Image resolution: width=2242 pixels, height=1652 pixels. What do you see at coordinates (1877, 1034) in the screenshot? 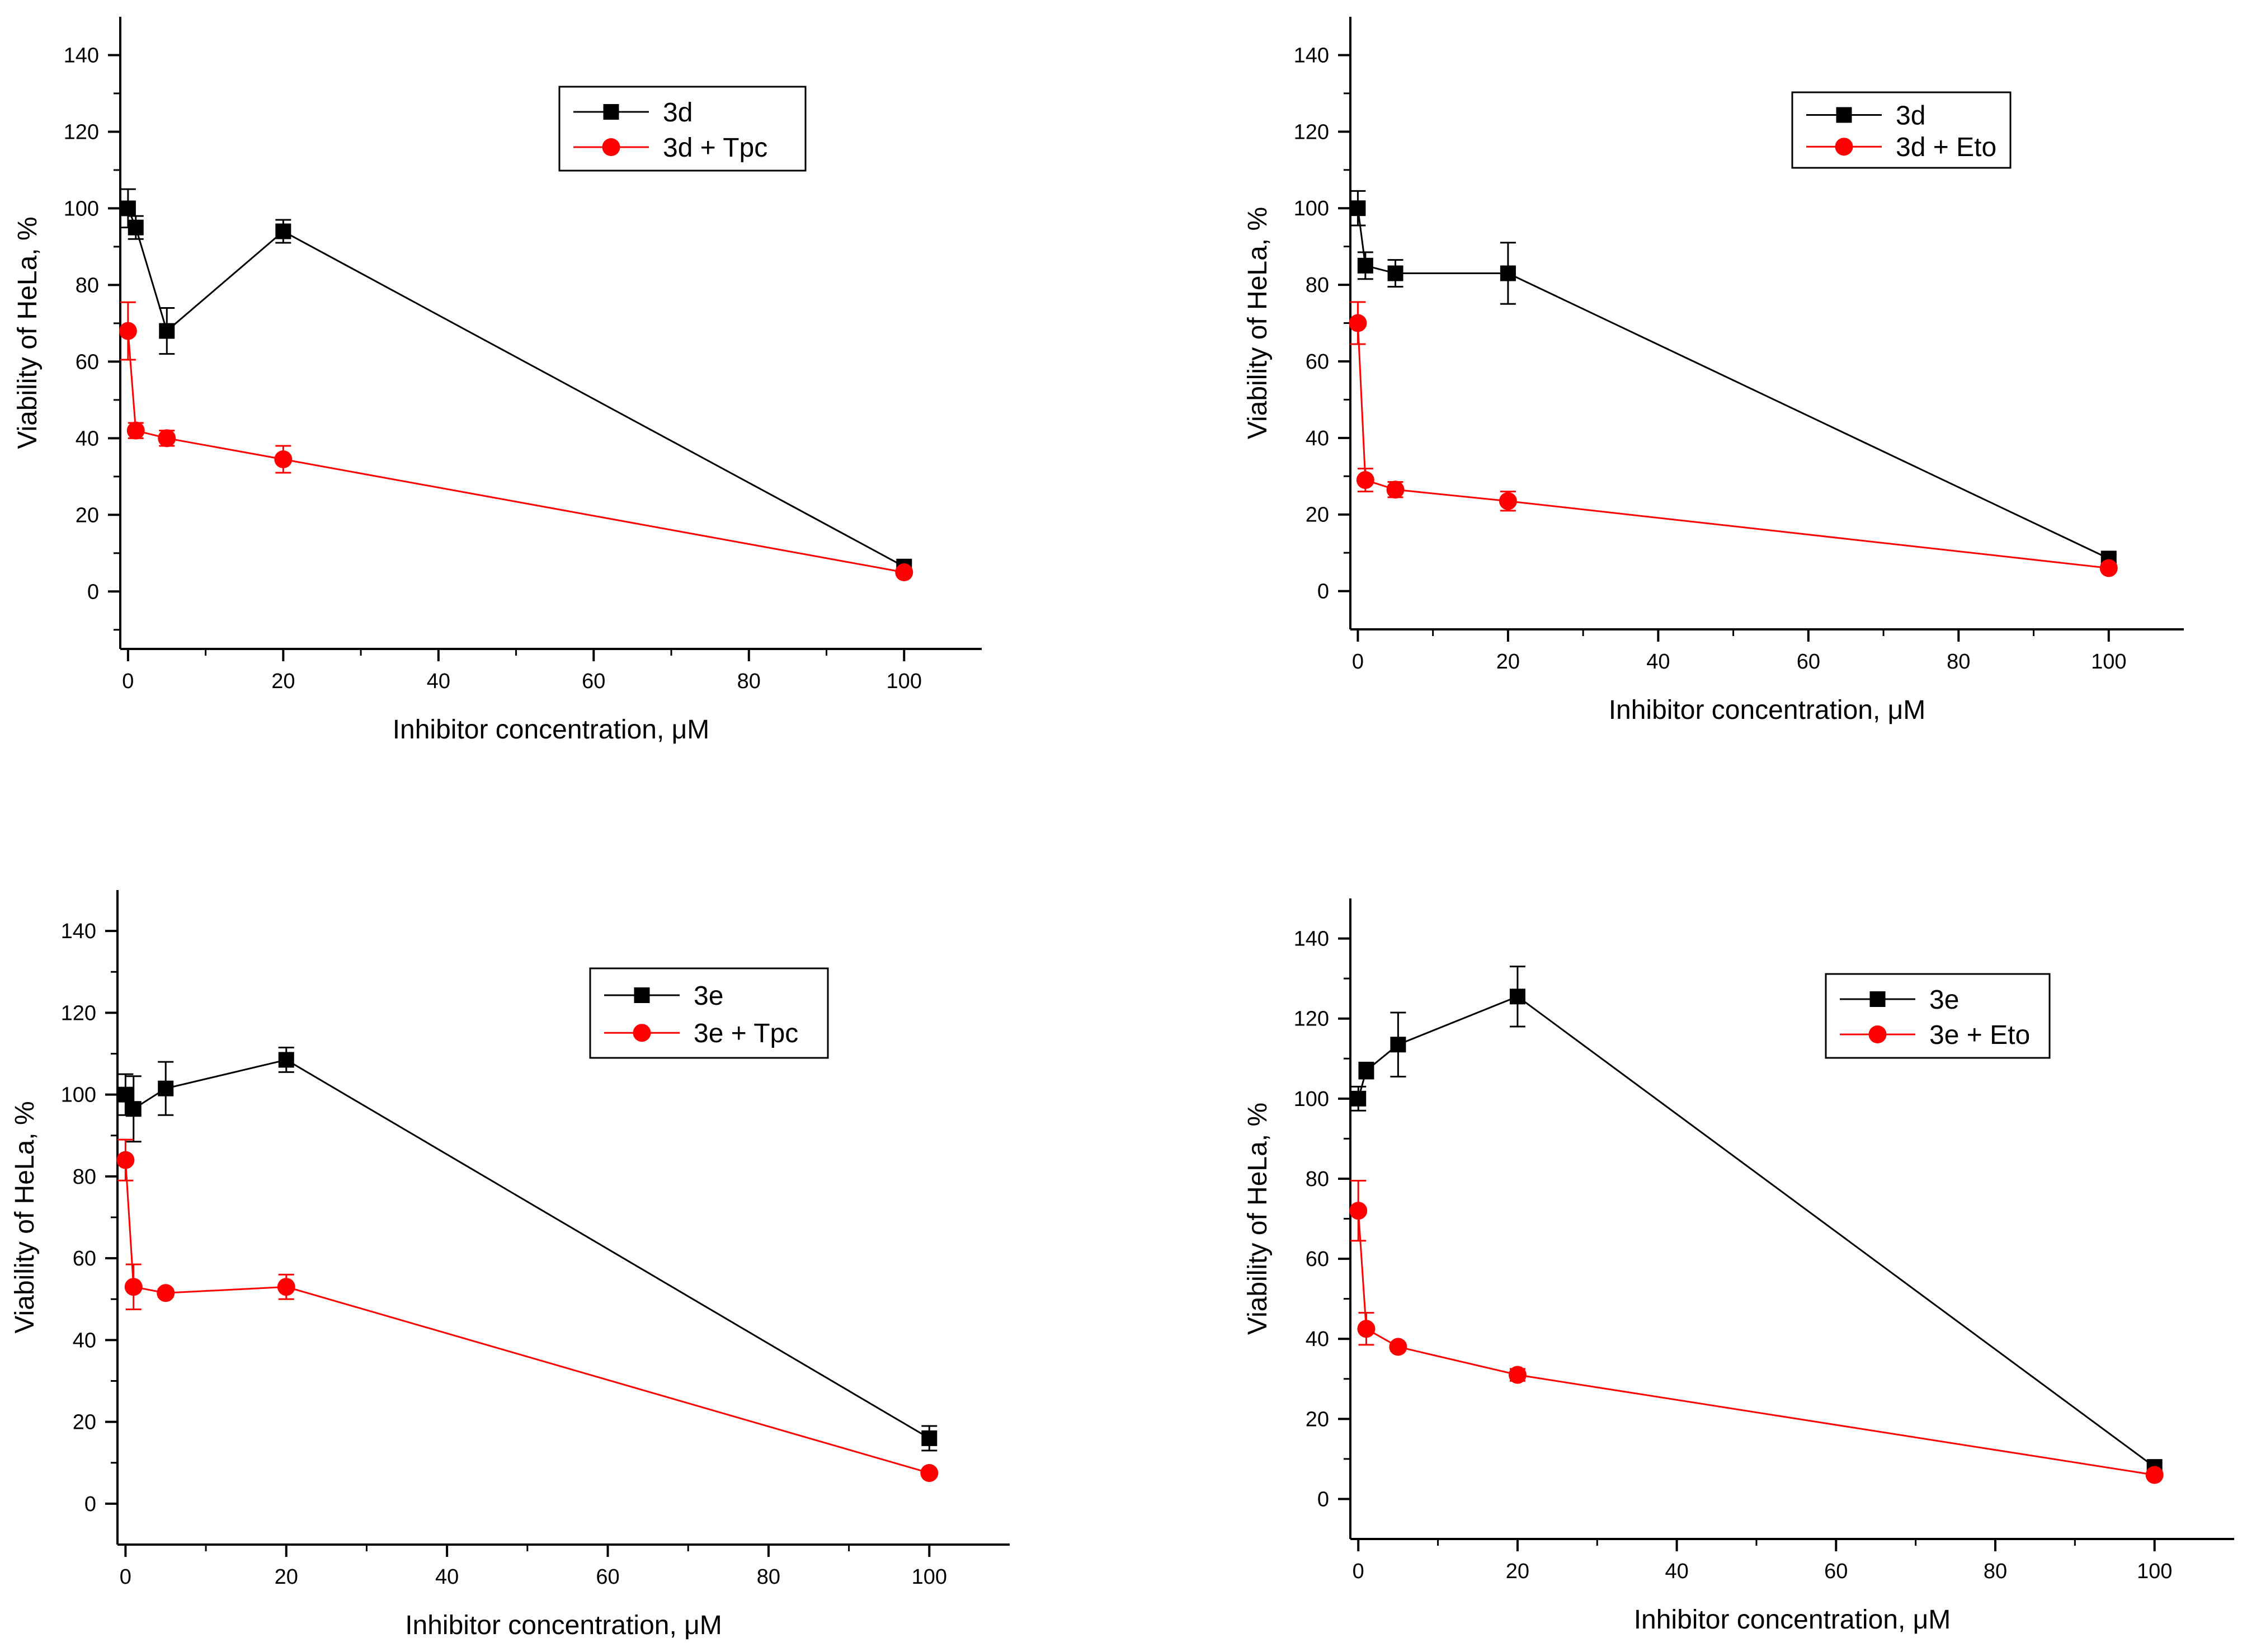
I see `legend-3e-eto-marker` at bounding box center [1877, 1034].